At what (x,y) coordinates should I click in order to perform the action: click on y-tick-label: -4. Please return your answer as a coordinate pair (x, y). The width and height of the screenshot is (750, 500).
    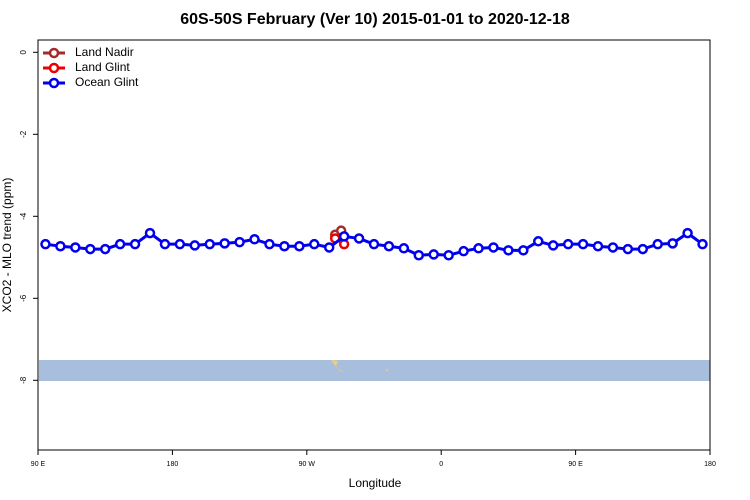
    Looking at the image, I should click on (23, 216).